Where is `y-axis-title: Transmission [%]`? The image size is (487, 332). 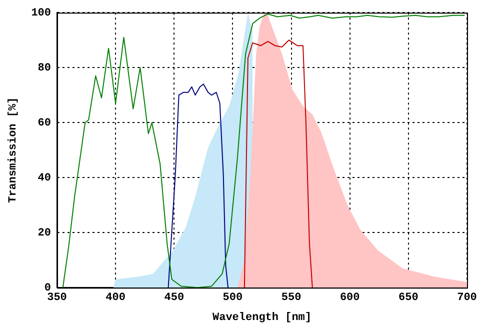 y-axis-title: Transmission [%] is located at coordinates (13, 150).